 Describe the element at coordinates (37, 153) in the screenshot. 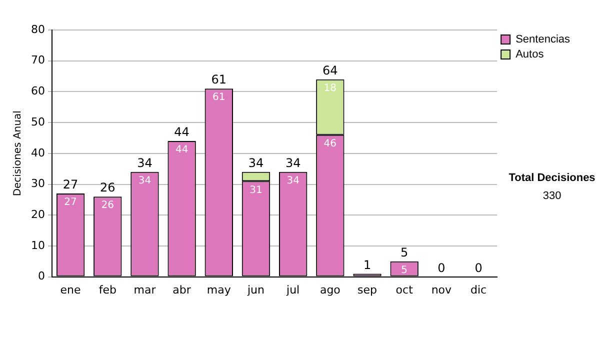

I see `y-tick-label: 40` at that location.